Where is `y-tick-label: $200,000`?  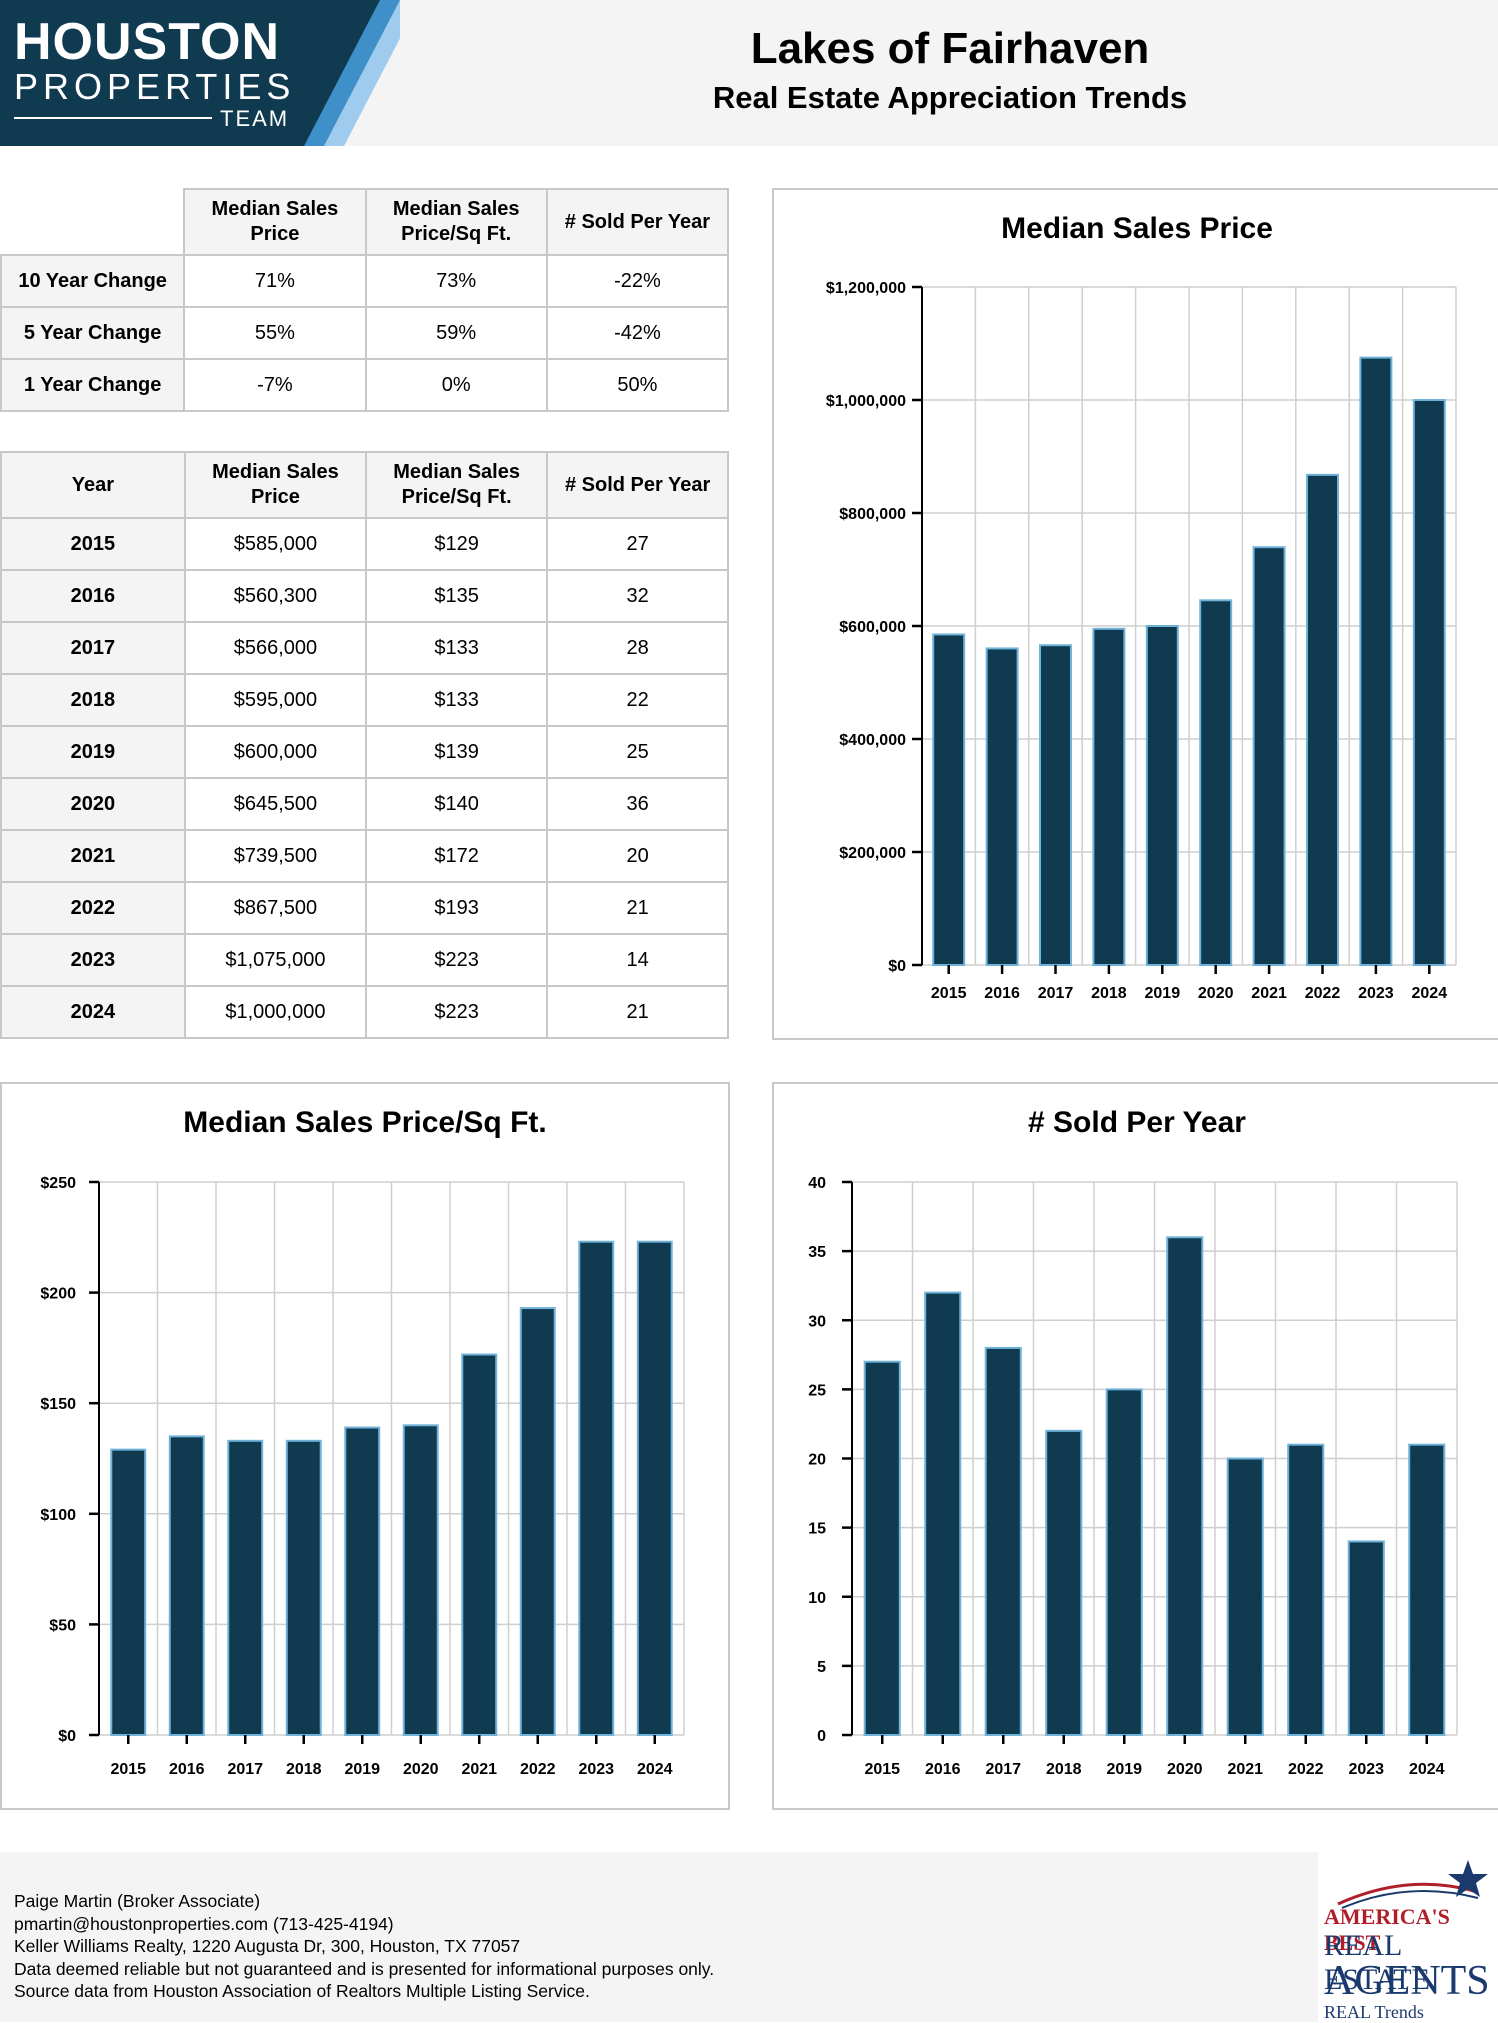 y-tick-label: $200,000 is located at coordinates (872, 853).